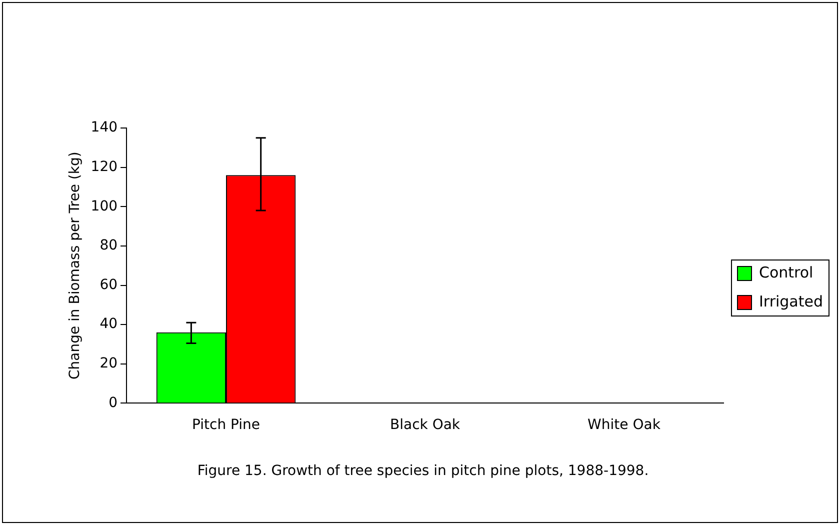  Describe the element at coordinates (226, 425) in the screenshot. I see `x-tick-label: Pitch Pine` at that location.